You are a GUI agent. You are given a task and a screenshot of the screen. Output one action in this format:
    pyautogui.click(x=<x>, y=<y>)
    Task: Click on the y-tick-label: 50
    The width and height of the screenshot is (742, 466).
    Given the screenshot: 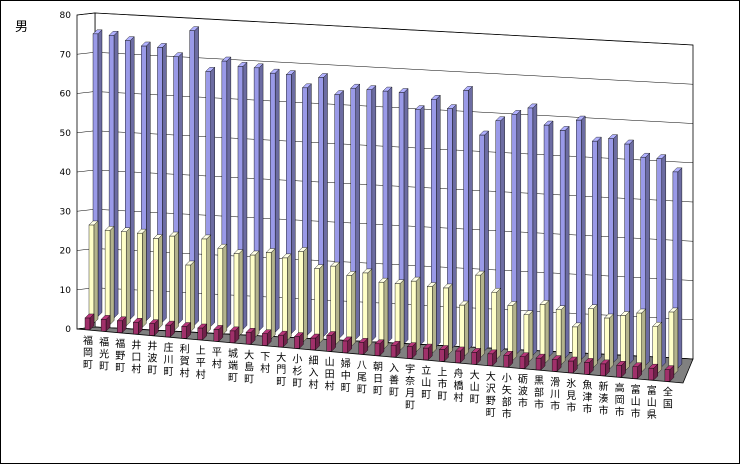 What is the action you would take?
    pyautogui.click(x=66, y=134)
    